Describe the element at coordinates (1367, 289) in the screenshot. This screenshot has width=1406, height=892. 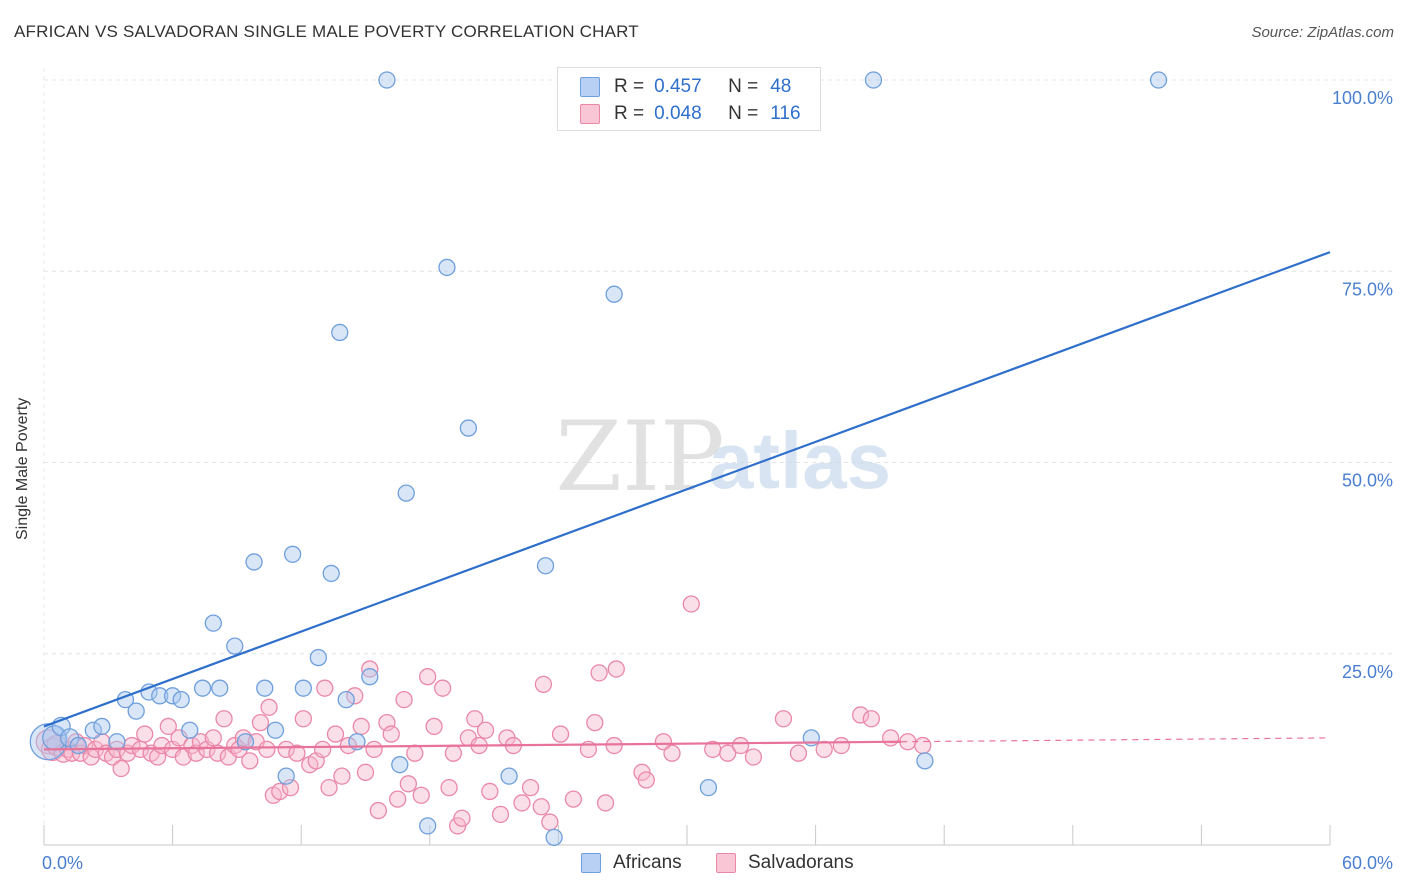
I see `y-tick-label-2: 75.0%` at that location.